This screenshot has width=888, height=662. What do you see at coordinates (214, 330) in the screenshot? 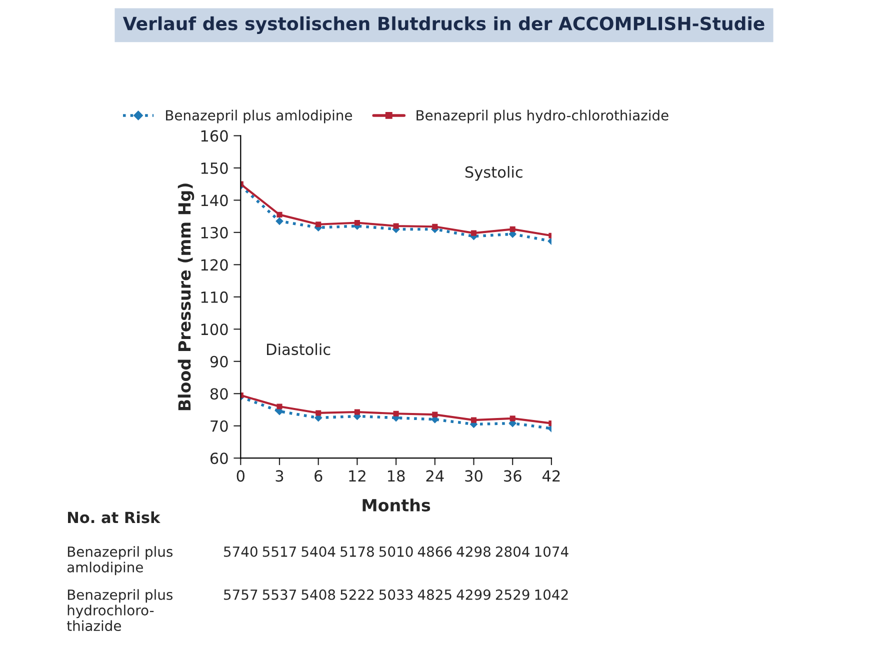
I see `y-tick-label: 100` at bounding box center [214, 330].